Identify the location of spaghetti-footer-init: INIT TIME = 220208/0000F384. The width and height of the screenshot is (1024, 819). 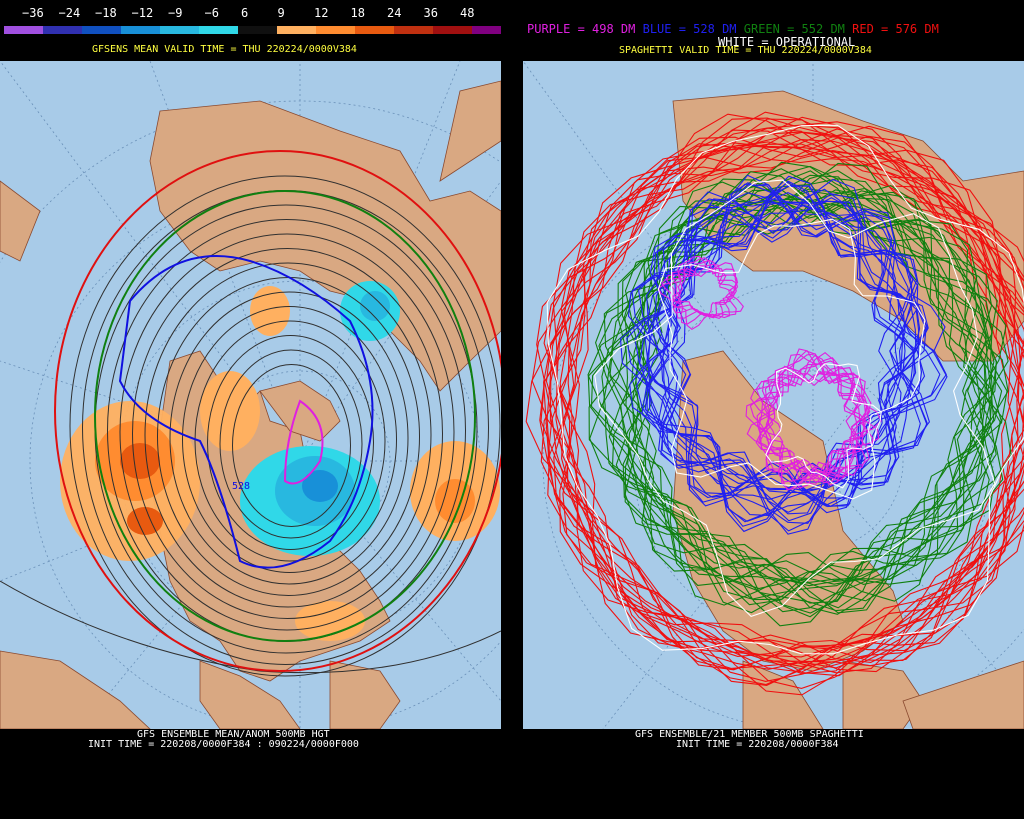
(757, 744).